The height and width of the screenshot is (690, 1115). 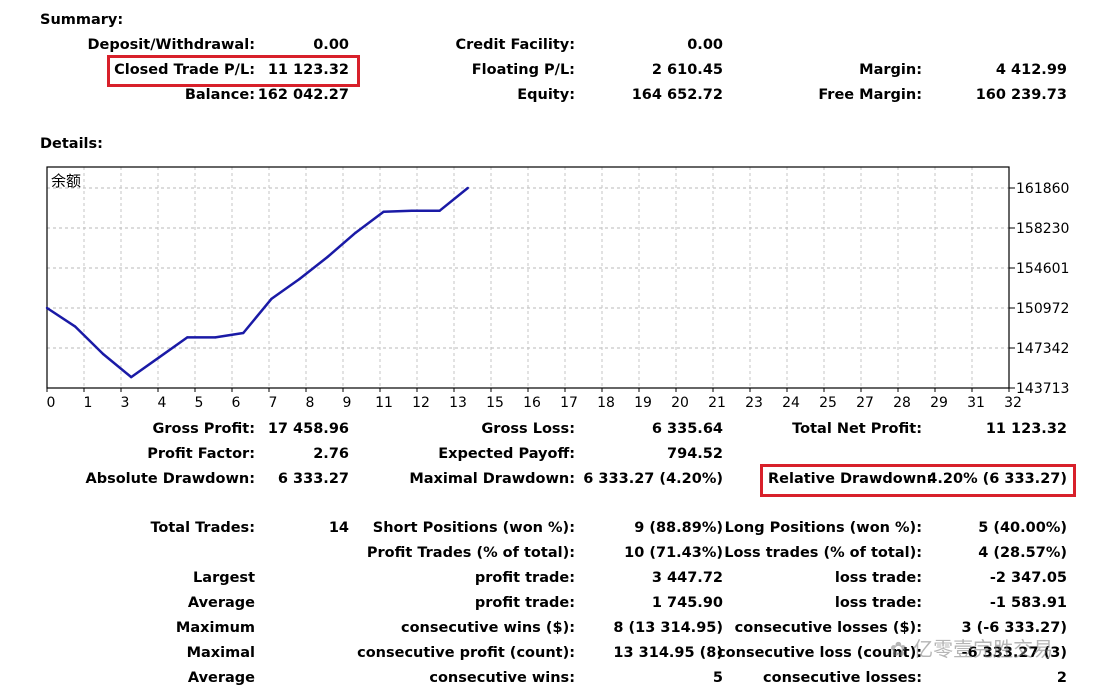 What do you see at coordinates (695, 454) in the screenshot?
I see `expected-payoff-value: 794.52` at bounding box center [695, 454].